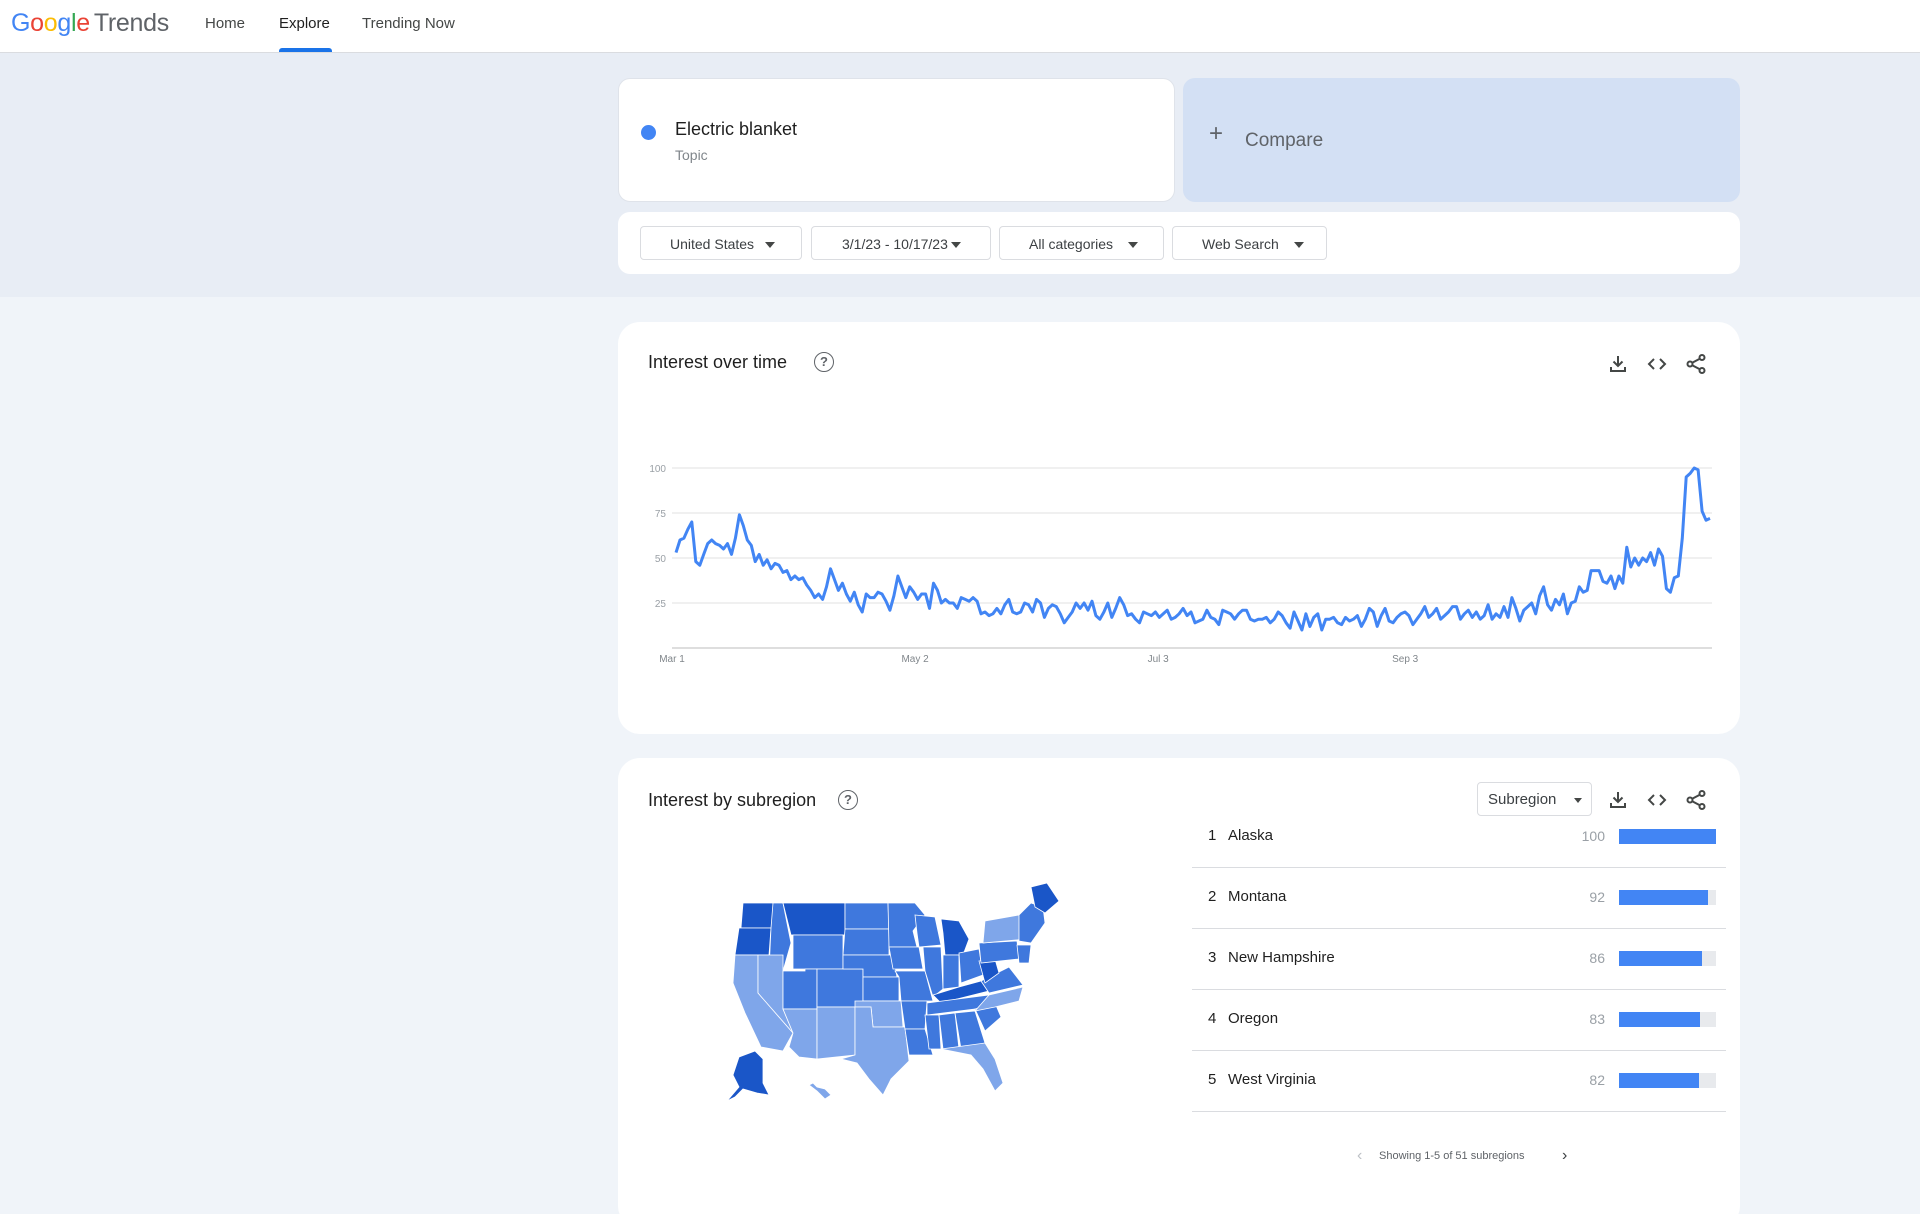 The image size is (1920, 1214). Describe the element at coordinates (1597, 1080) in the screenshot. I see `region-value: 82` at that location.